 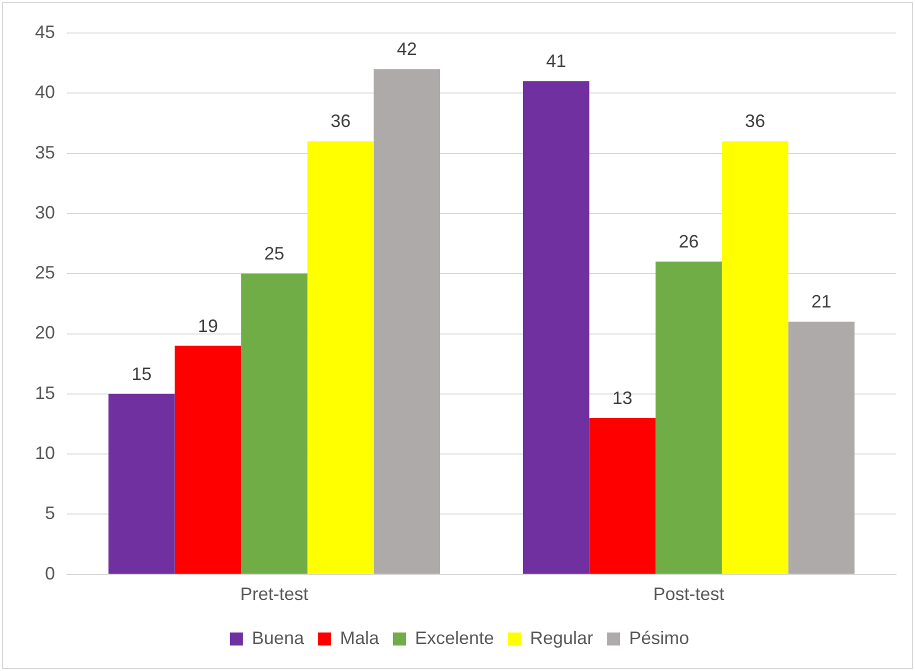 I want to click on legend-label: Buena, so click(x=278, y=638).